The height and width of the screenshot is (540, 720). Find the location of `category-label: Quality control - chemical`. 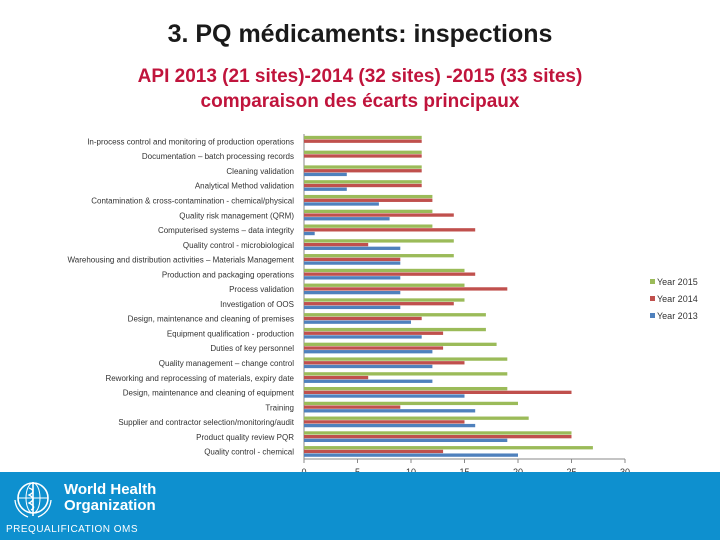

category-label: Quality control - chemical is located at coordinates (249, 452).